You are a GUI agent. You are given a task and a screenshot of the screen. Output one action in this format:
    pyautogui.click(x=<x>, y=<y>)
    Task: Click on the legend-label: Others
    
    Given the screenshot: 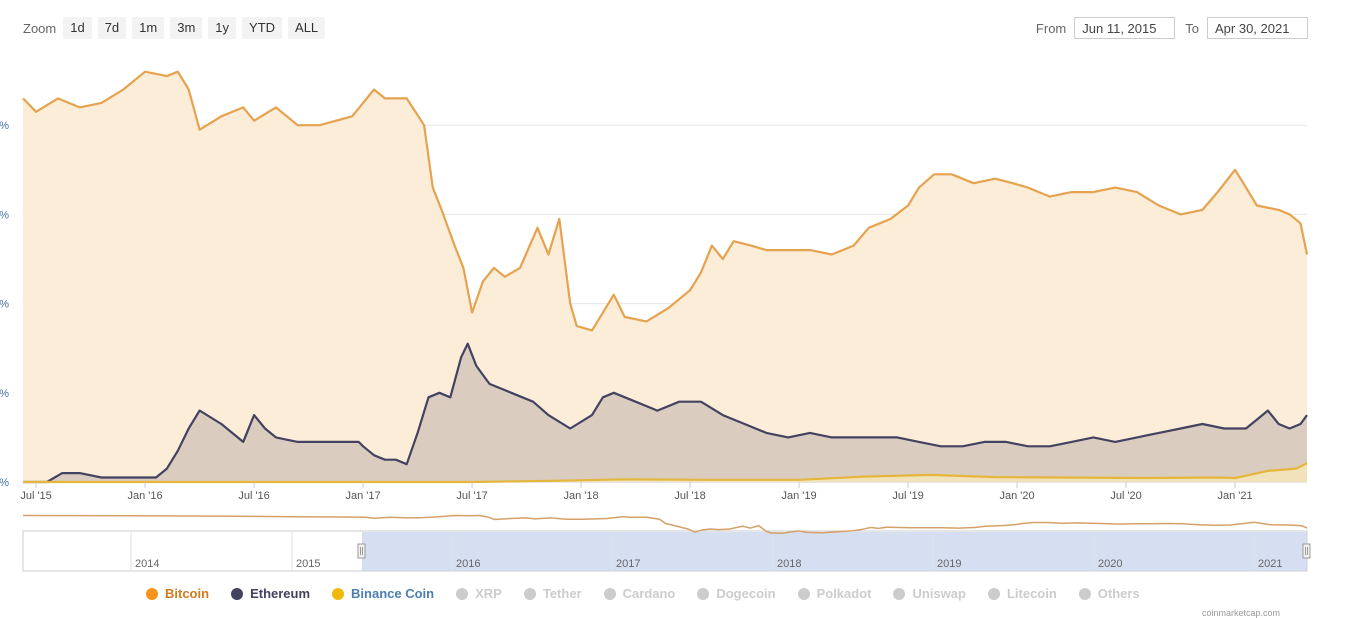 What is the action you would take?
    pyautogui.click(x=1118, y=593)
    